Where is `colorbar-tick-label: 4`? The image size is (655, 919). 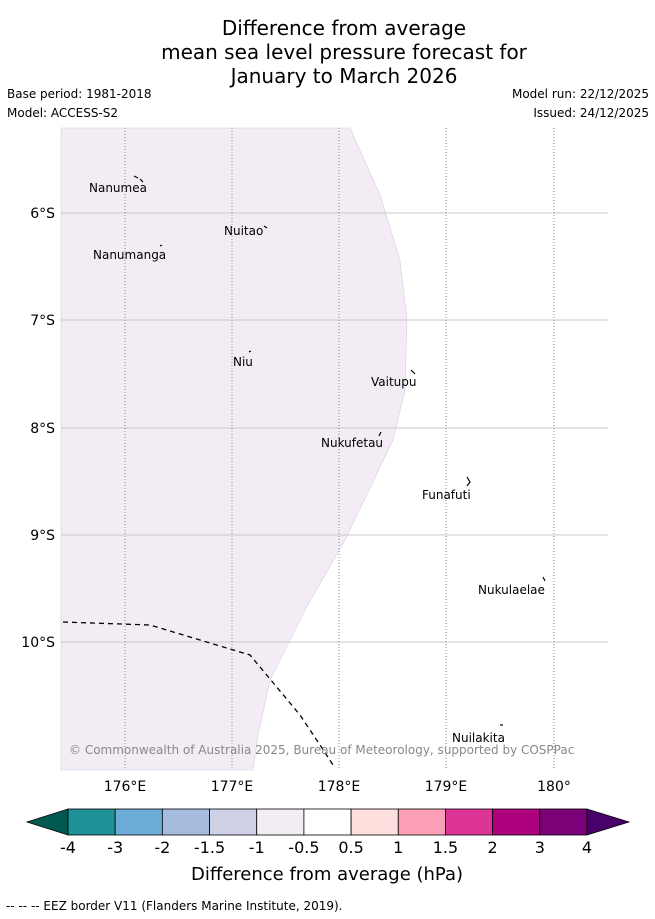 colorbar-tick-label: 4 is located at coordinates (587, 847).